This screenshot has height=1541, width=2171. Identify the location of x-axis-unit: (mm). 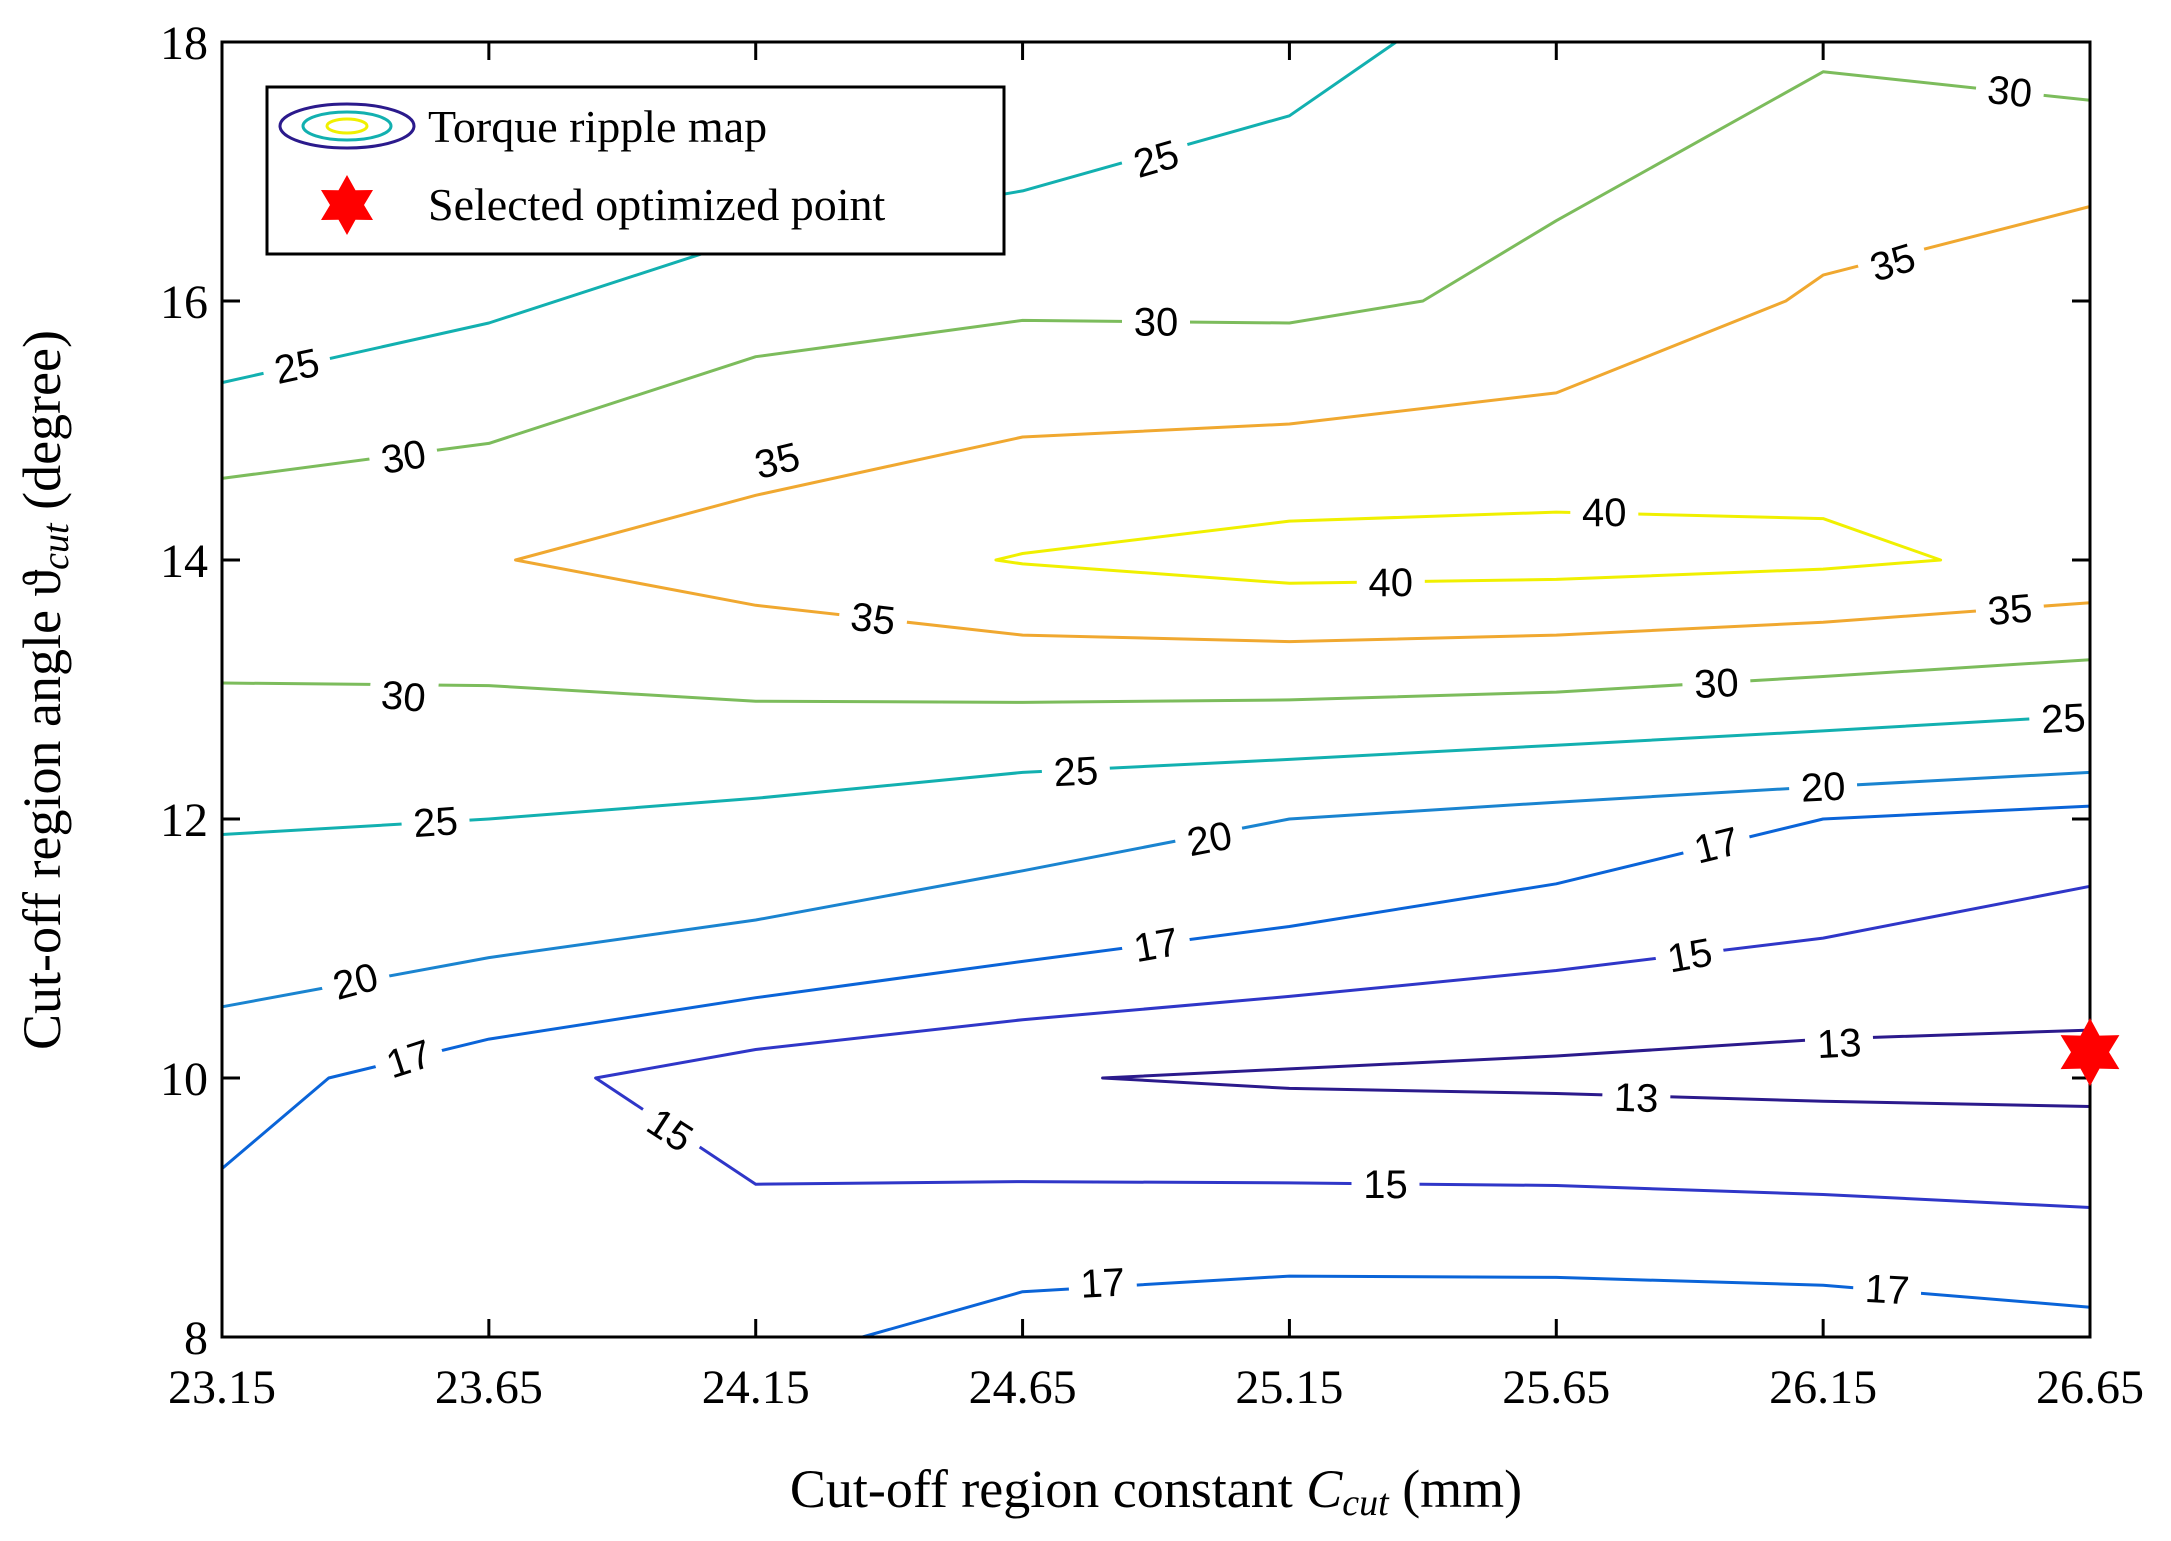
(1455, 1489).